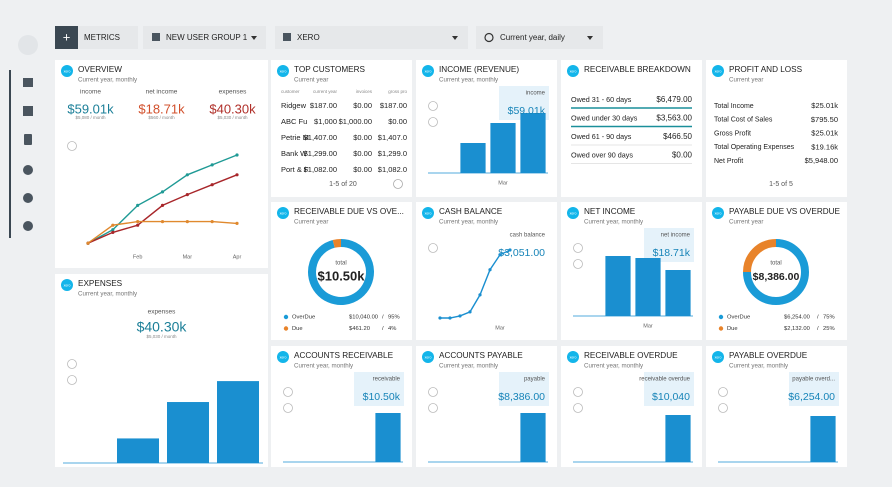  I want to click on x-tick-label: Feb, so click(137, 257).